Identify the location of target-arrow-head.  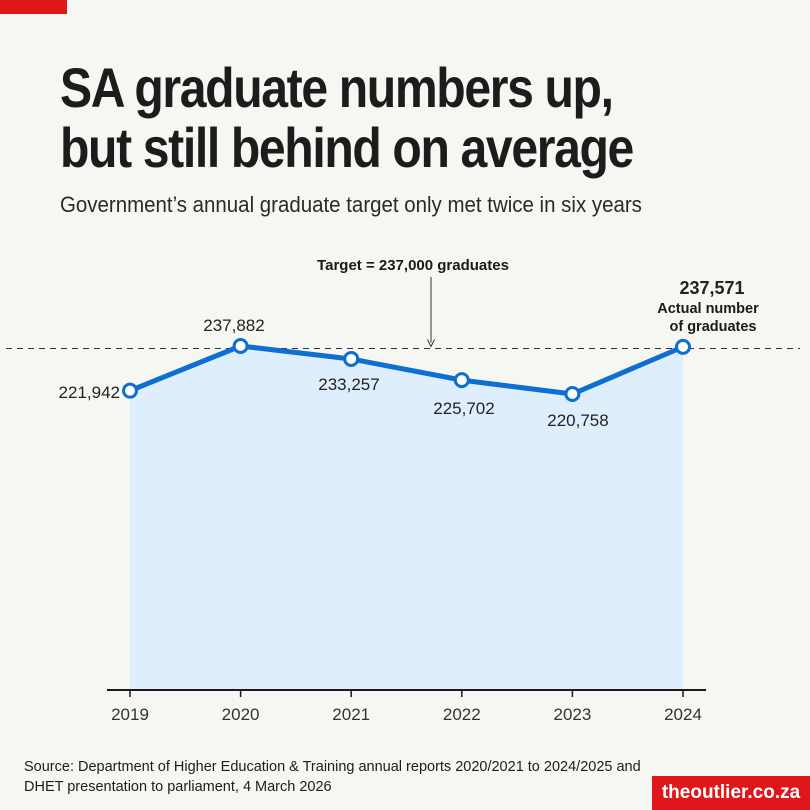
(431, 343).